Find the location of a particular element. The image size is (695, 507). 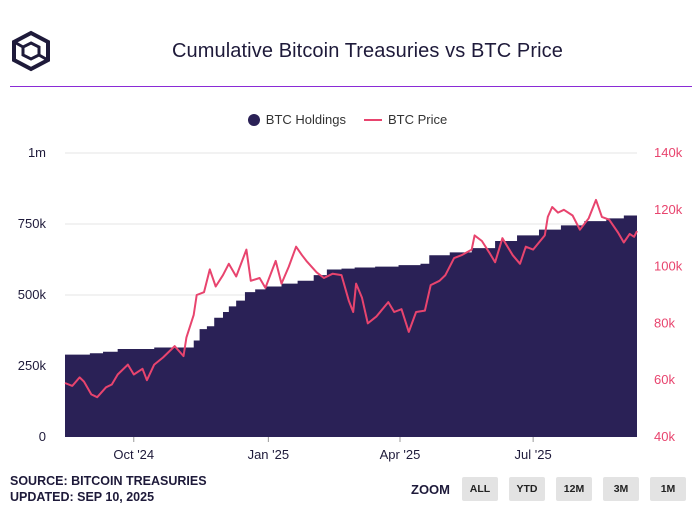

updated-label: UPDATED: SEP 10, 2025 is located at coordinates (82, 497).